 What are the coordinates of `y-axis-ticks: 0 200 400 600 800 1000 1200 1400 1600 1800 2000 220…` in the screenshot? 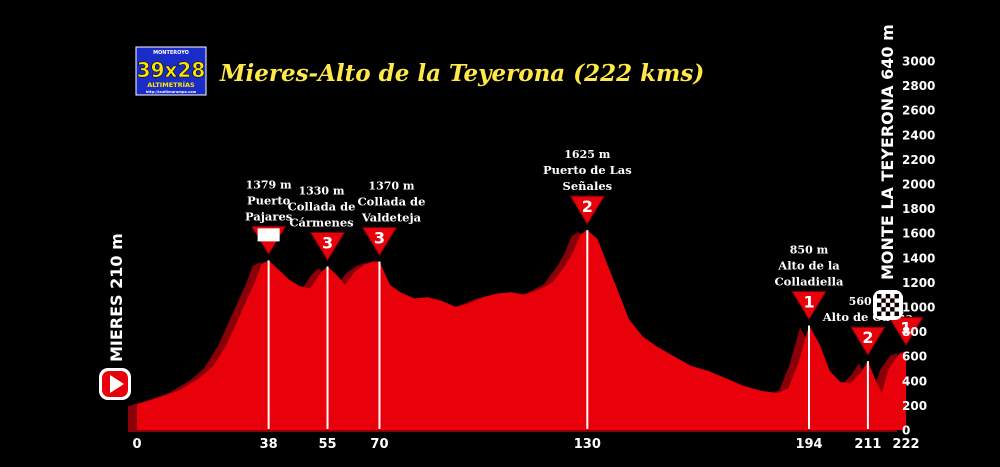 It's located at (918, 246).